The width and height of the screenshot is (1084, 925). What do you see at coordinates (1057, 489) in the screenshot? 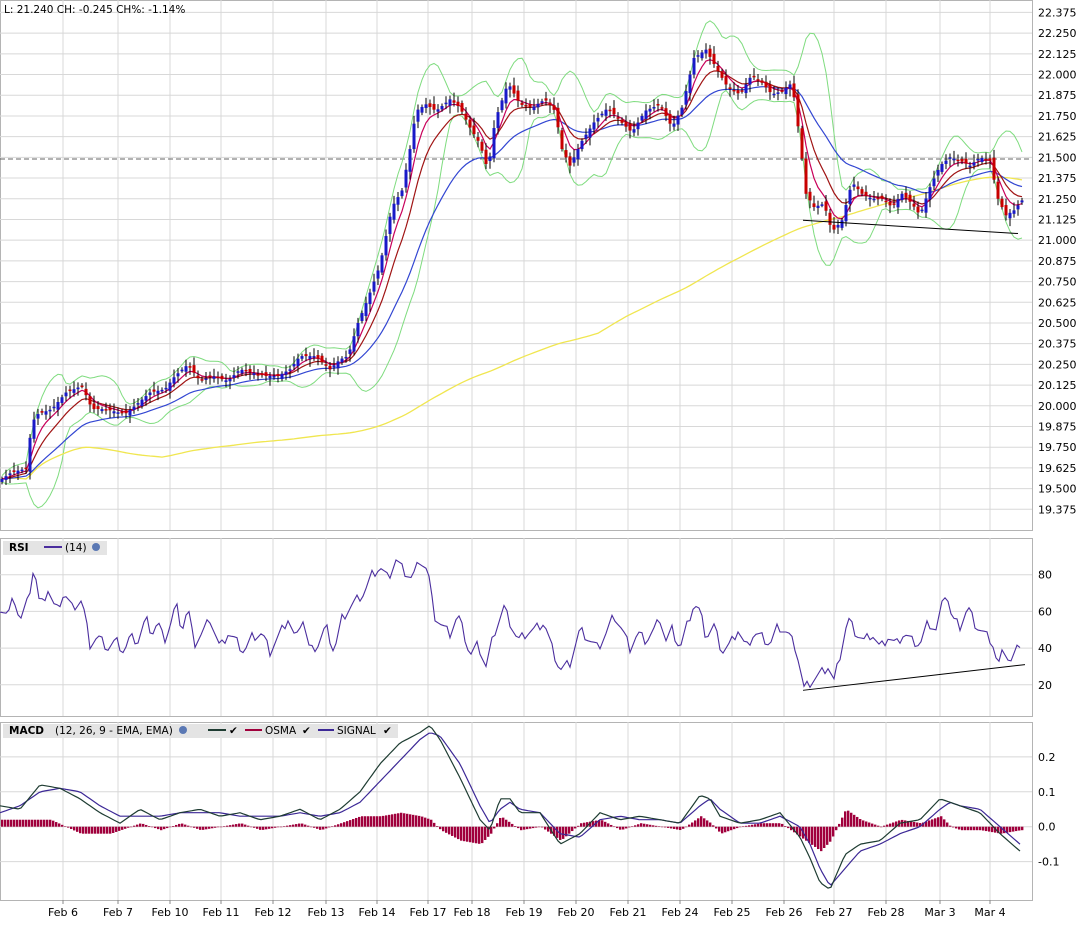
I see `price-tick-label: 19.500` at bounding box center [1057, 489].